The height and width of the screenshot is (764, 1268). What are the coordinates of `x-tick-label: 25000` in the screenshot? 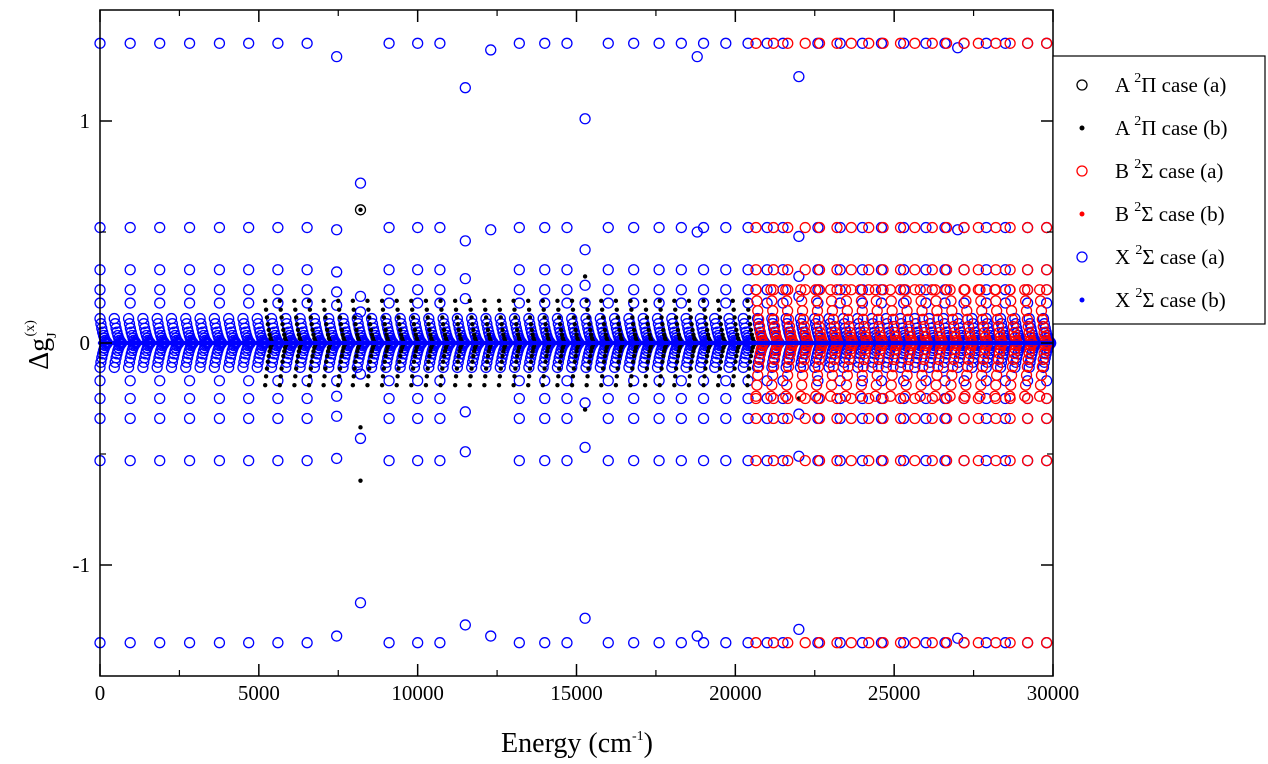 It's located at (894, 693).